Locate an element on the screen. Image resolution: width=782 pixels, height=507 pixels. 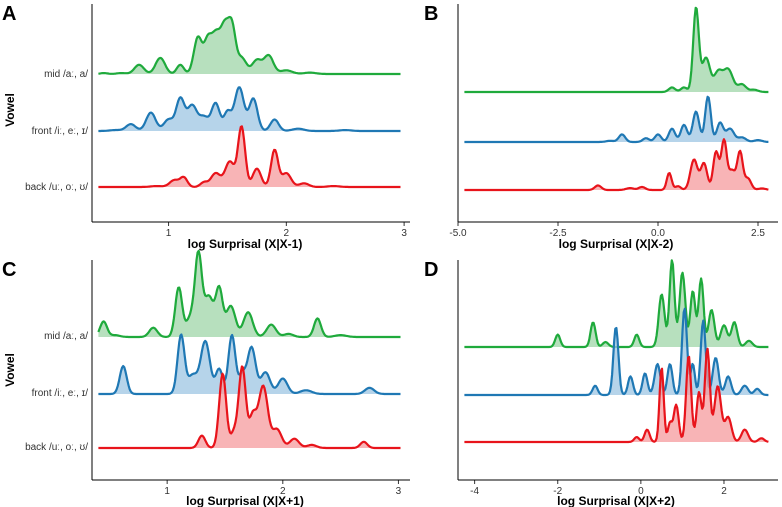
density-curve-front-a is located at coordinates (249, 109).